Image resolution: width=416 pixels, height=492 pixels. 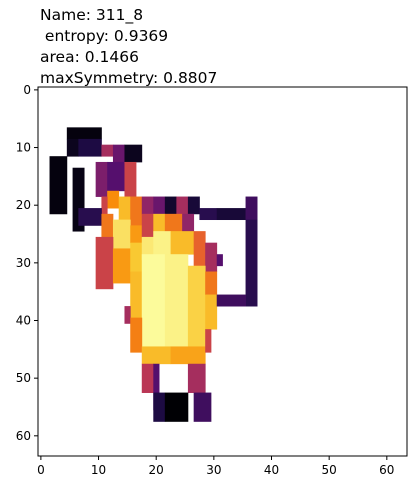 I want to click on x-tick-label: 30, so click(x=213, y=470).